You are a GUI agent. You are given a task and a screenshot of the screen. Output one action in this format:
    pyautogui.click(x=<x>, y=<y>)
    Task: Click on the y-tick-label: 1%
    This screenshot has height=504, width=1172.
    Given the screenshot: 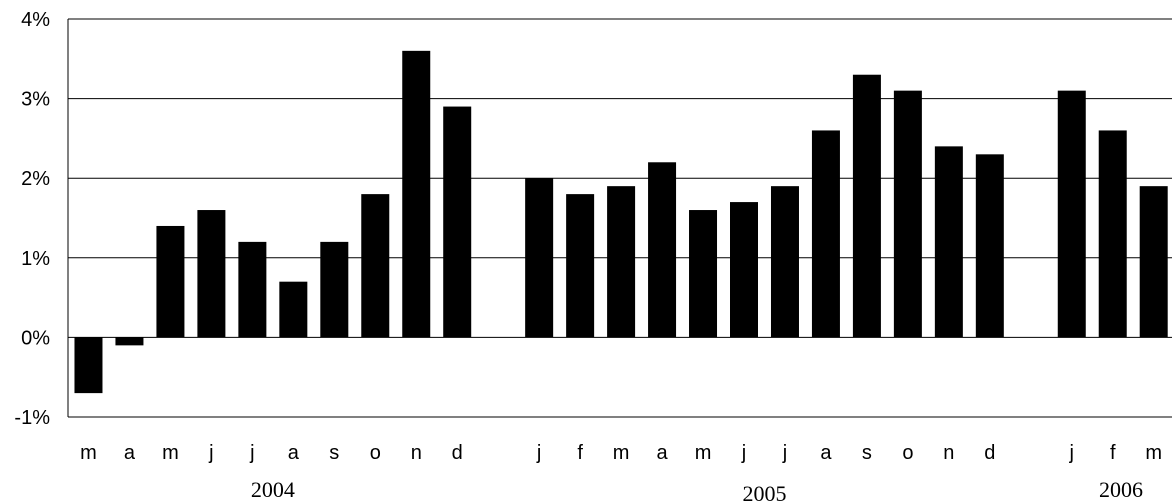 What is the action you would take?
    pyautogui.click(x=35, y=259)
    